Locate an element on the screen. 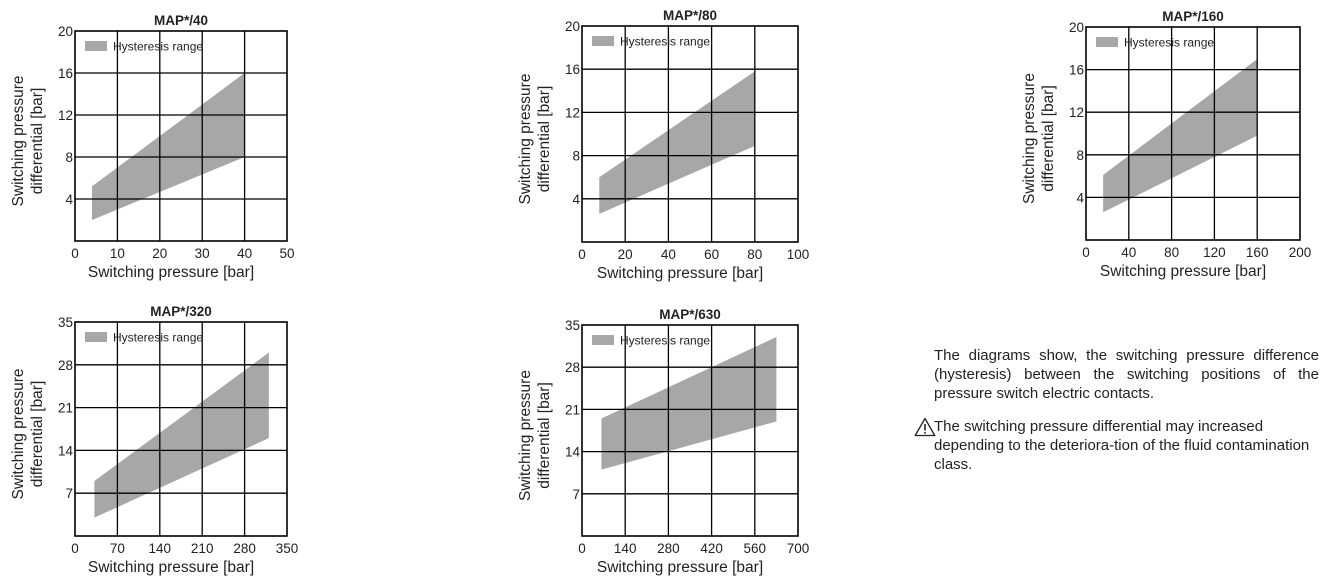 This screenshot has width=1330, height=584. x-tick-label: 700 is located at coordinates (798, 548).